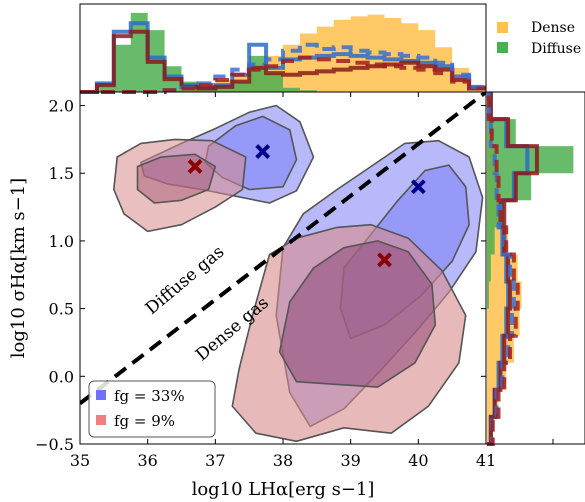 The width and height of the screenshot is (585, 502). I want to click on legend-fg-frame, so click(152, 409).